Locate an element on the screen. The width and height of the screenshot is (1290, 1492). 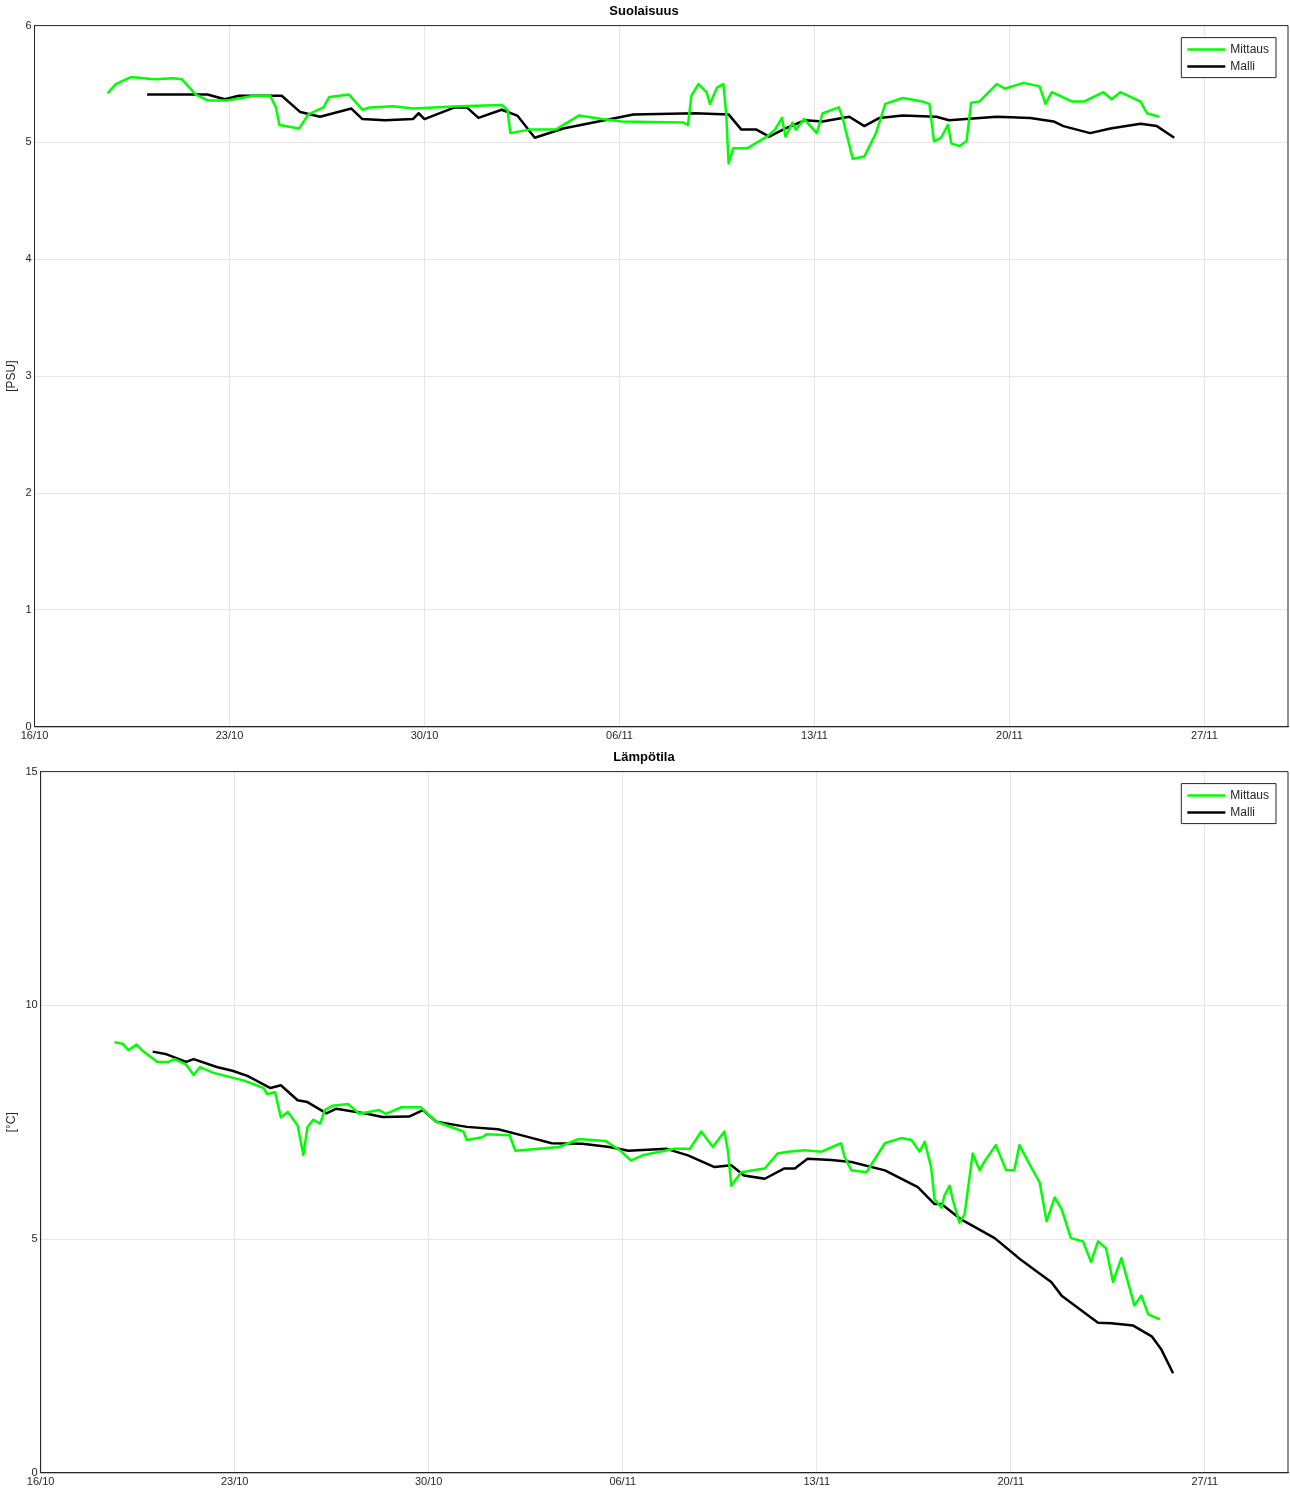
y-tick-label: 1 is located at coordinates (28, 608).